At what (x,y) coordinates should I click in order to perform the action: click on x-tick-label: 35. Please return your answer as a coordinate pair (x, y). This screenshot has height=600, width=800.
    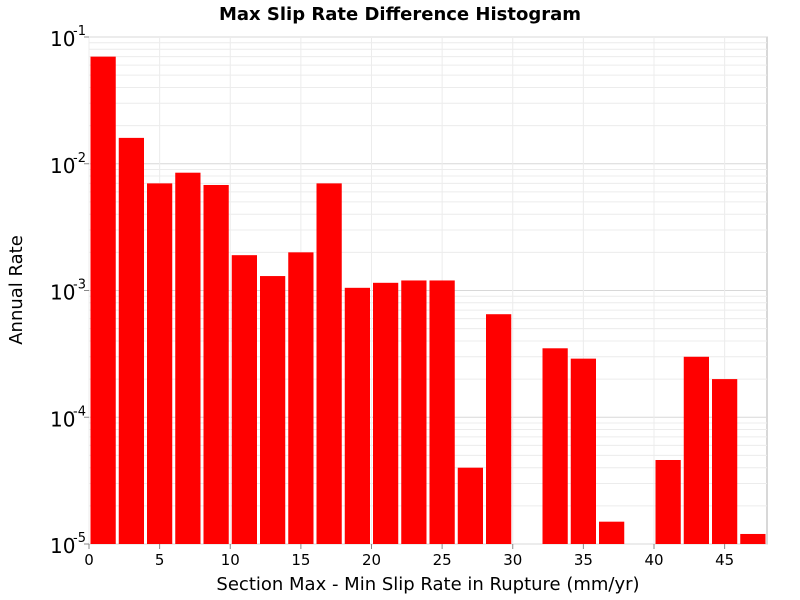
    Looking at the image, I should click on (583, 560).